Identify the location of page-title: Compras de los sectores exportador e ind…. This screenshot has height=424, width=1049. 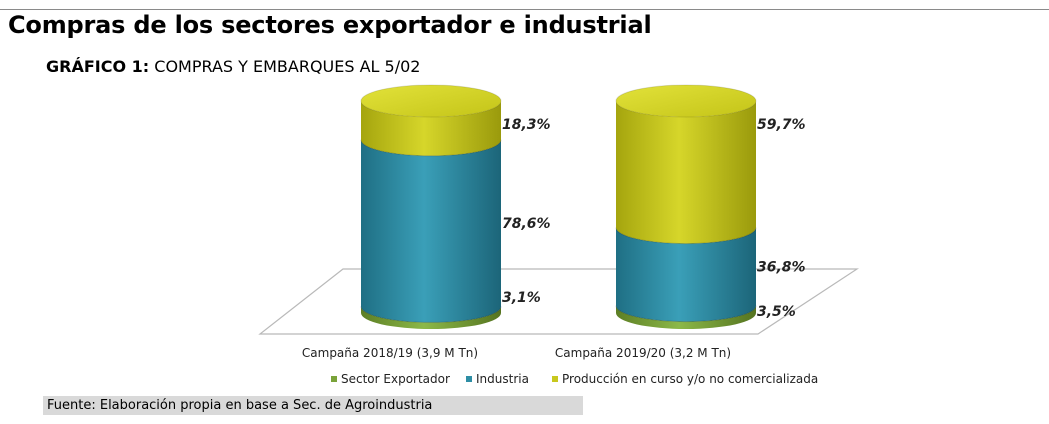
(330, 25).